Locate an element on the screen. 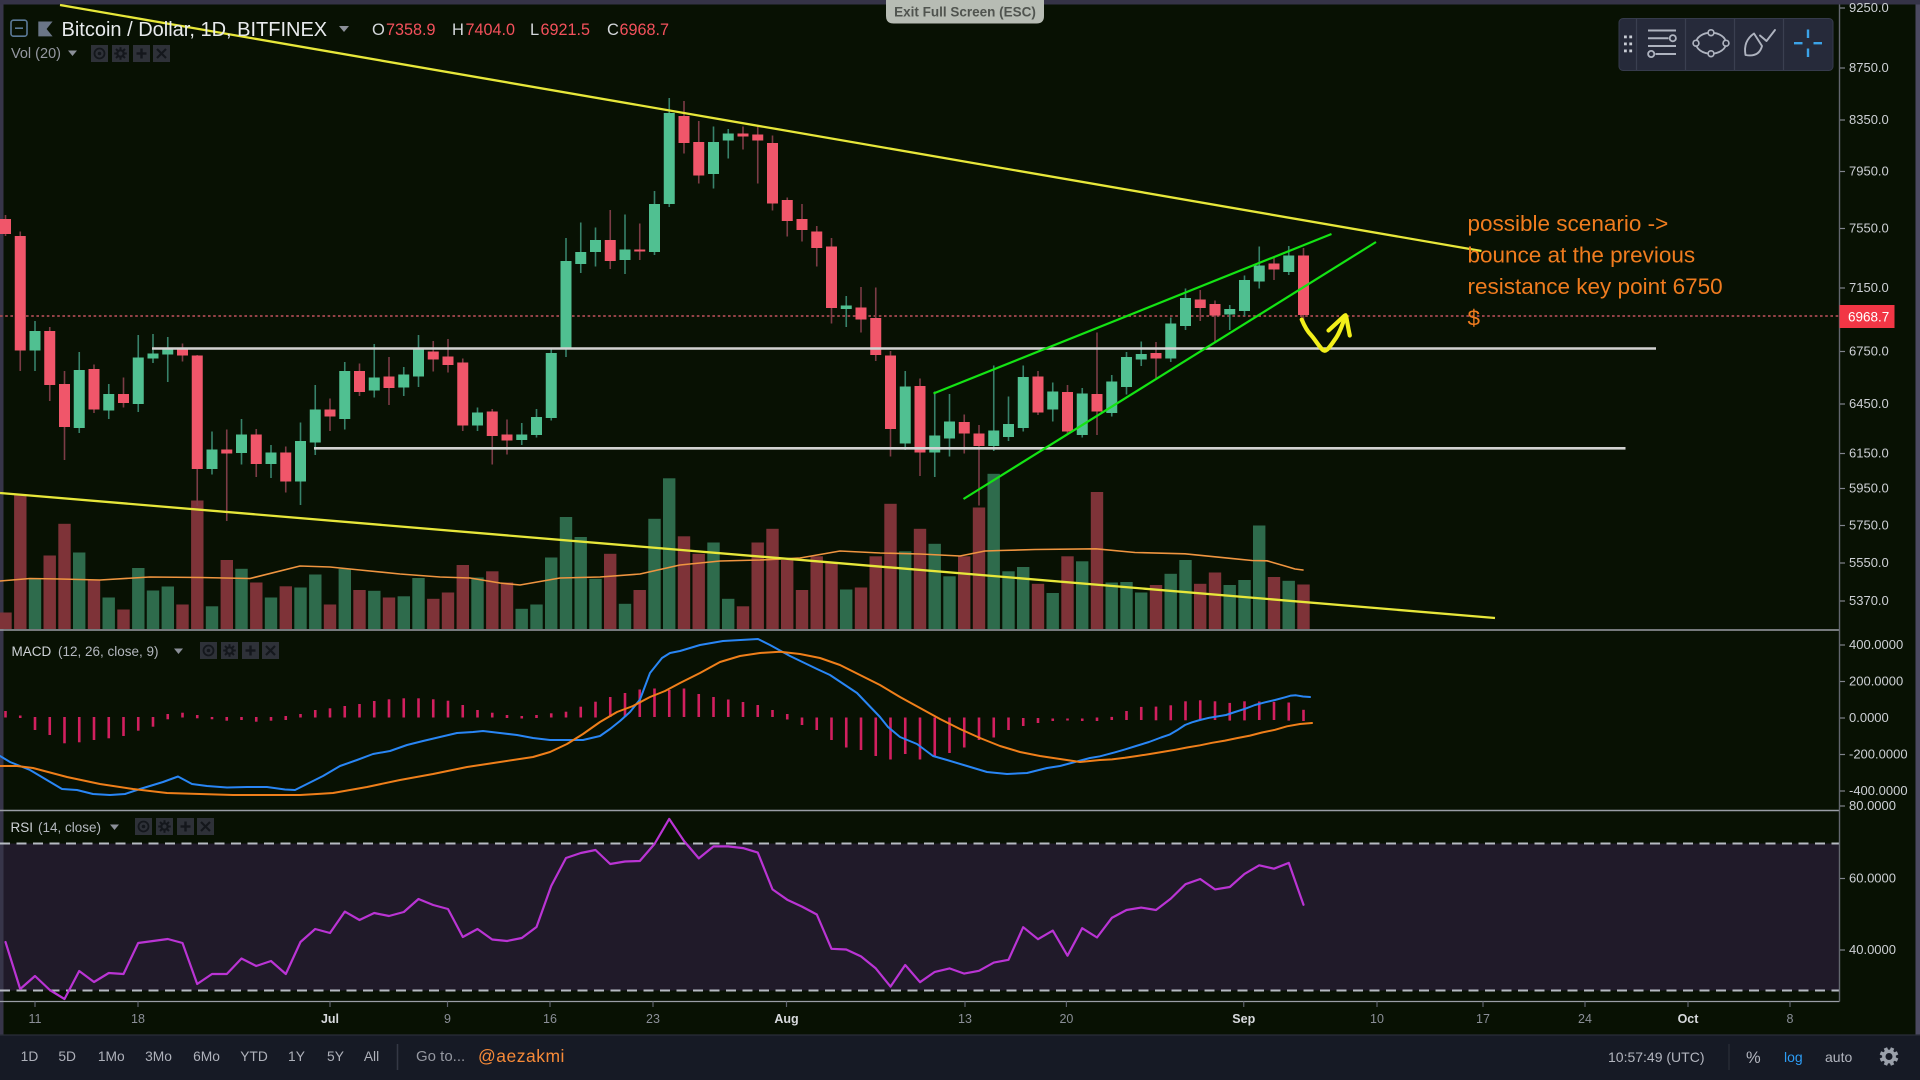  svg-text: 5750.0 is located at coordinates (1869, 525).